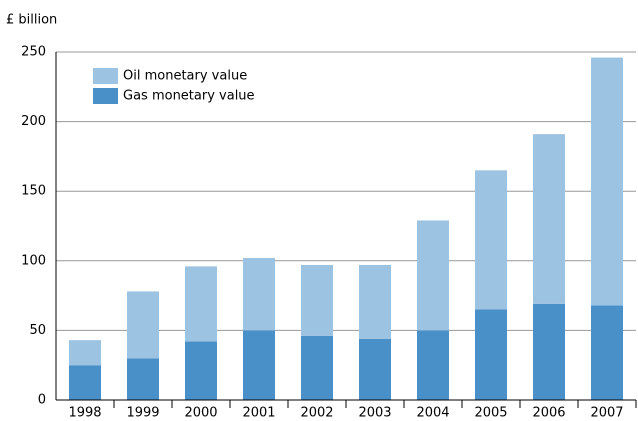  Describe the element at coordinates (33, 52) in the screenshot. I see `y-tick-label: 250` at that location.